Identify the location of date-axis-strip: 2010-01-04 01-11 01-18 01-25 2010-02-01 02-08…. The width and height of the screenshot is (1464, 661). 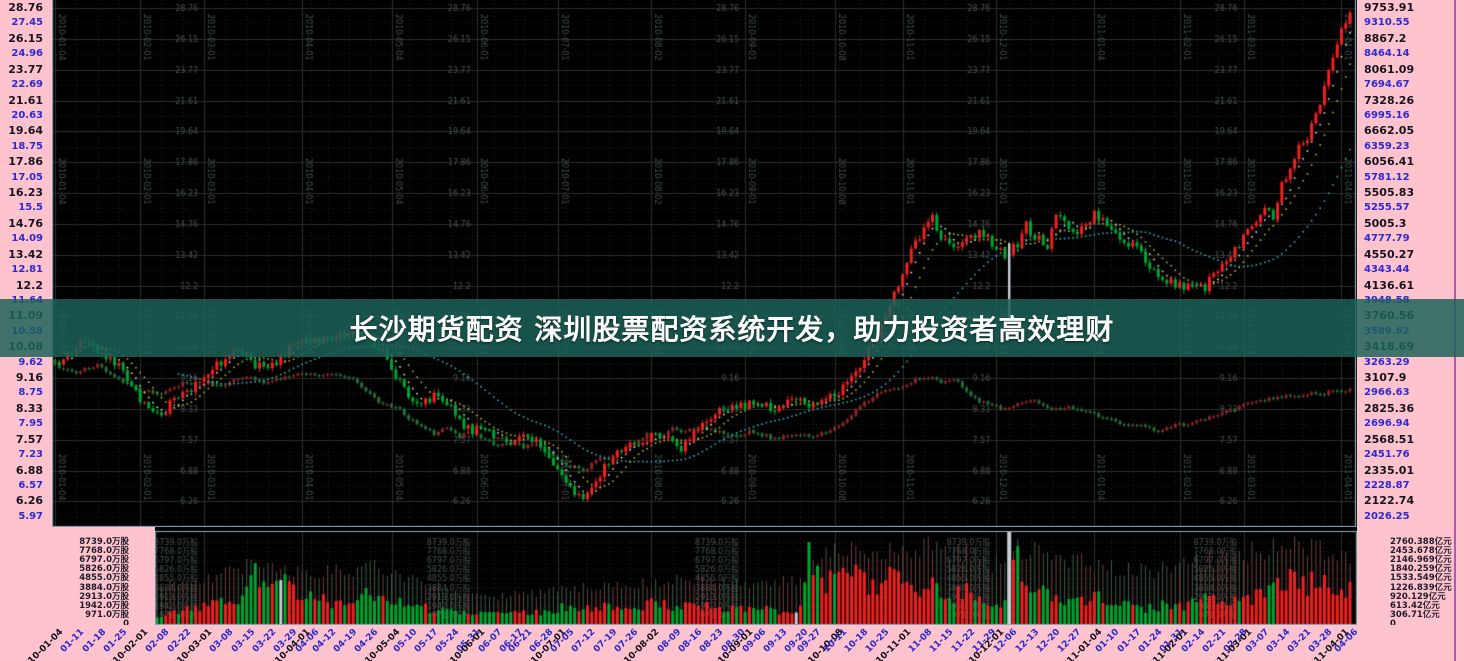
(732, 643).